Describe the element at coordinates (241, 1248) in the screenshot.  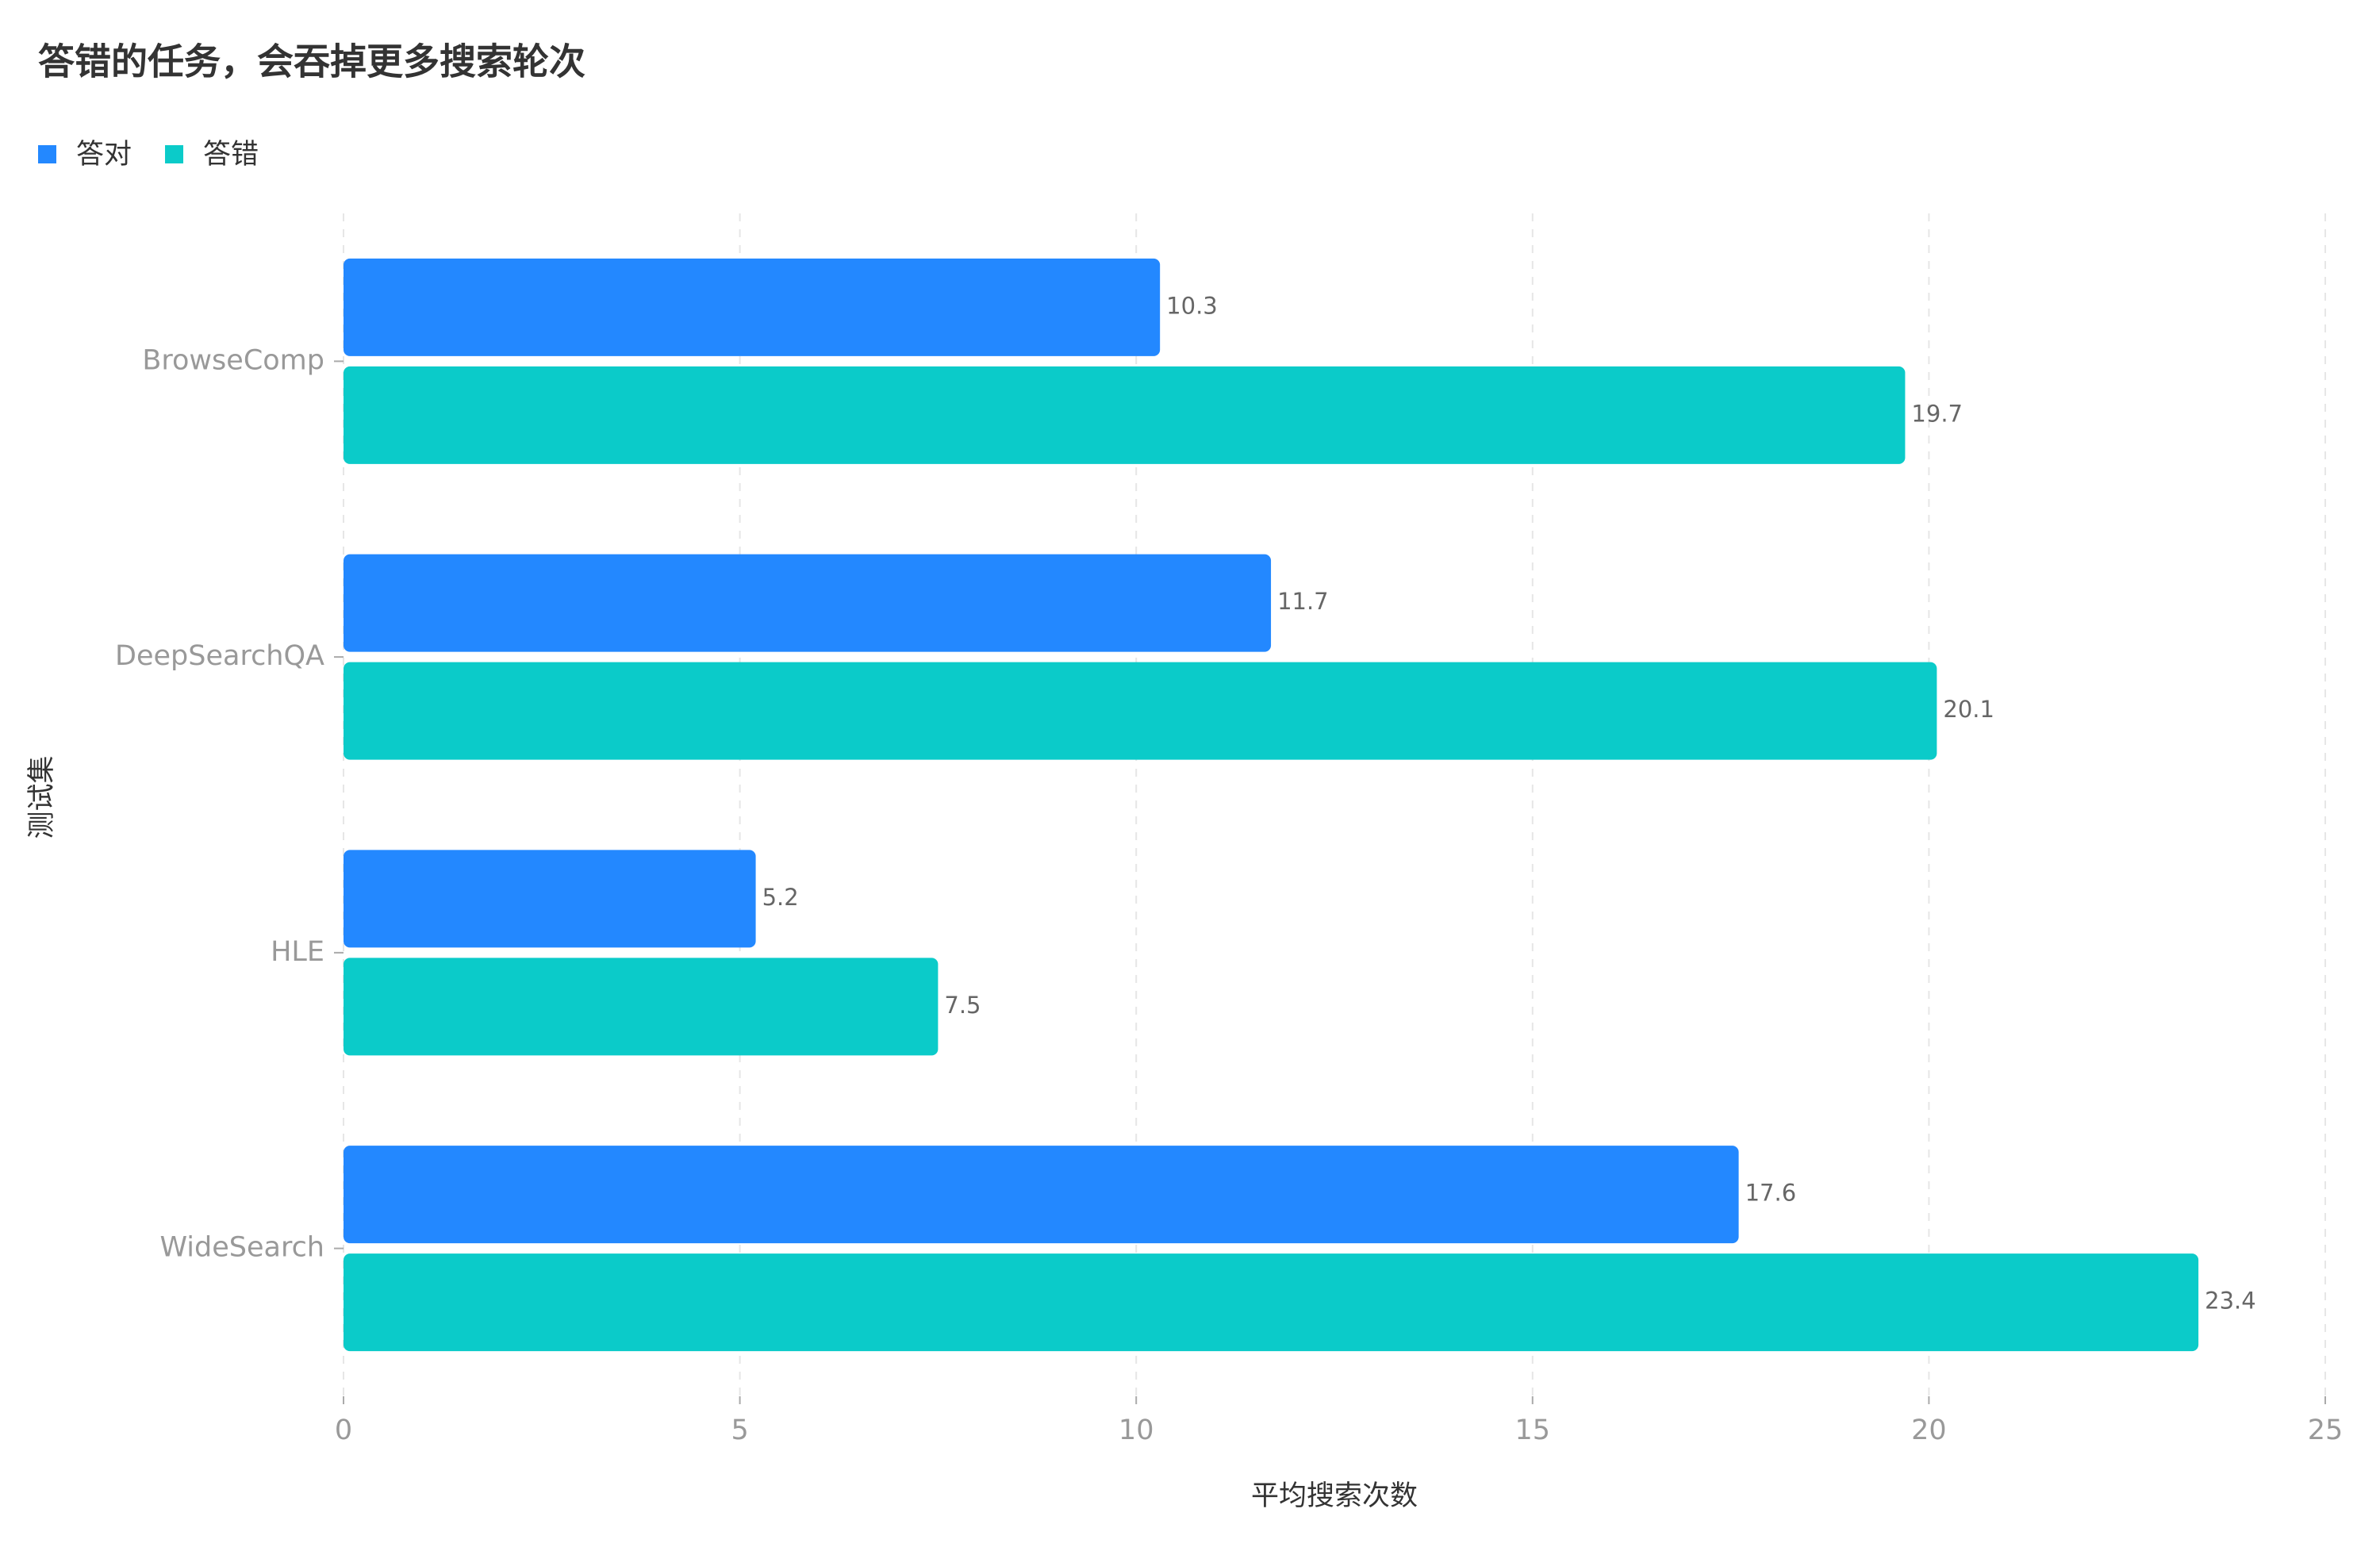
I see `y-tick-label: WideSearch` at that location.